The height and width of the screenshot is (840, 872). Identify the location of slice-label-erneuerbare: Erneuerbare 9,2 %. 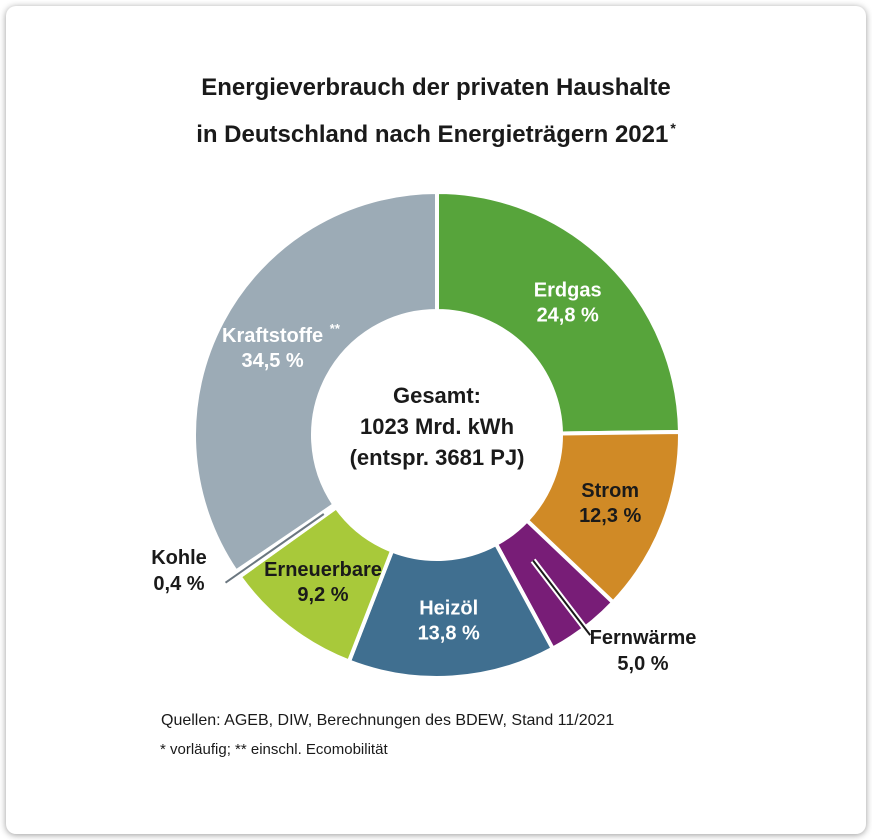
(323, 582).